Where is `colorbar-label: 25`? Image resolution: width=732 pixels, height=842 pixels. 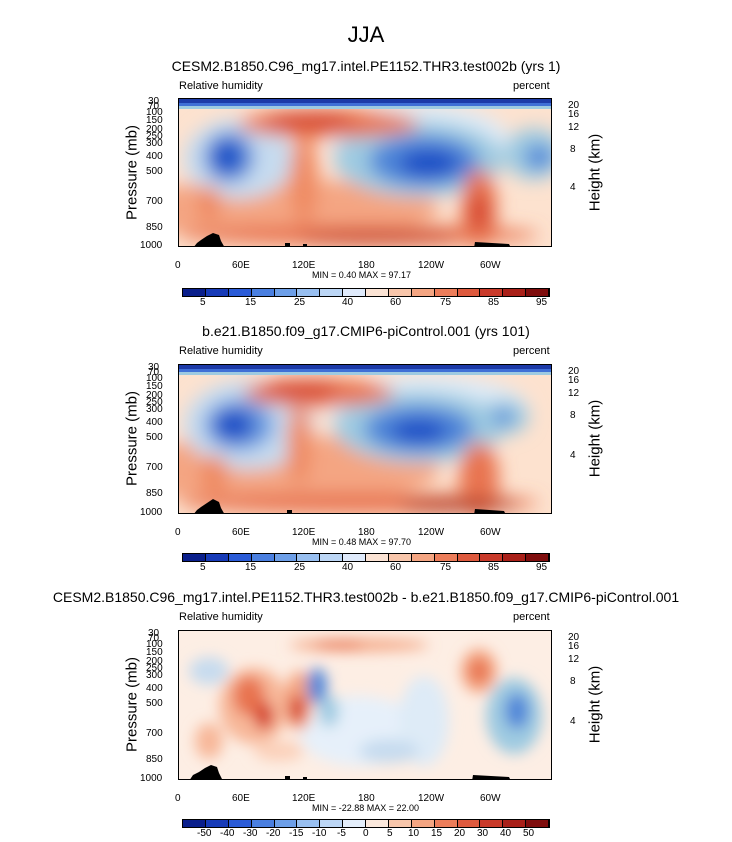 colorbar-label: 25 is located at coordinates (300, 567).